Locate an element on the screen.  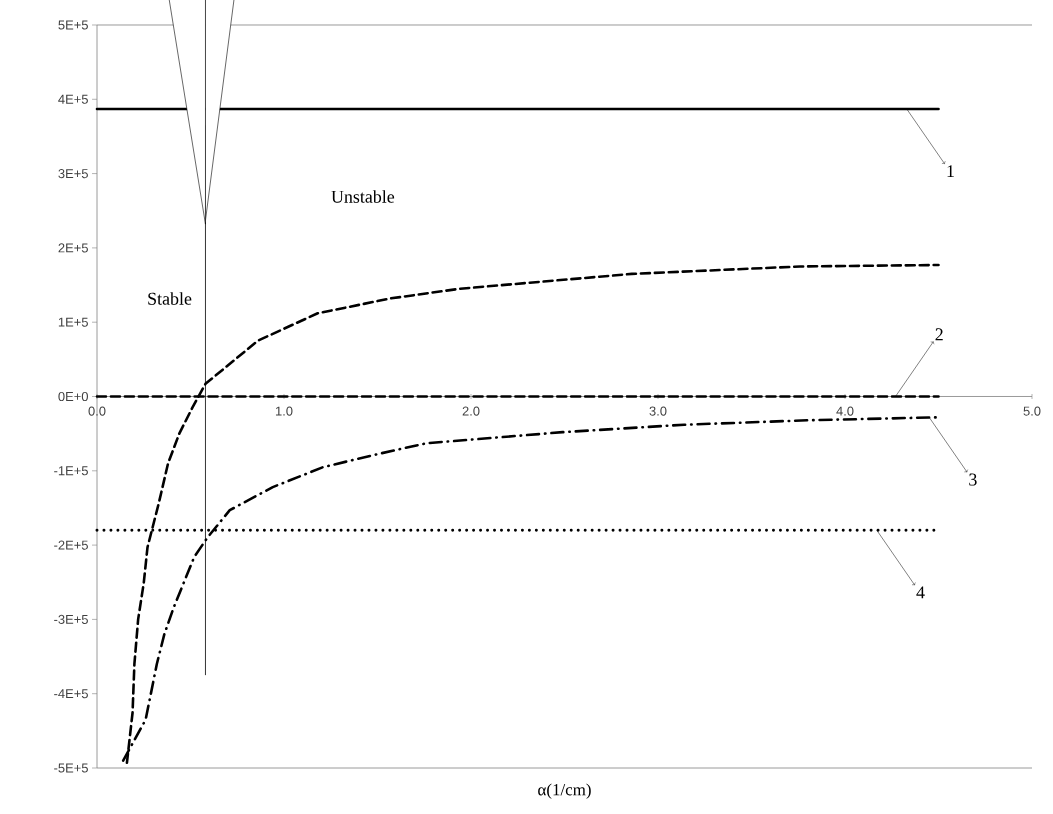
x-tick-label: 1.0 is located at coordinates (284, 411).